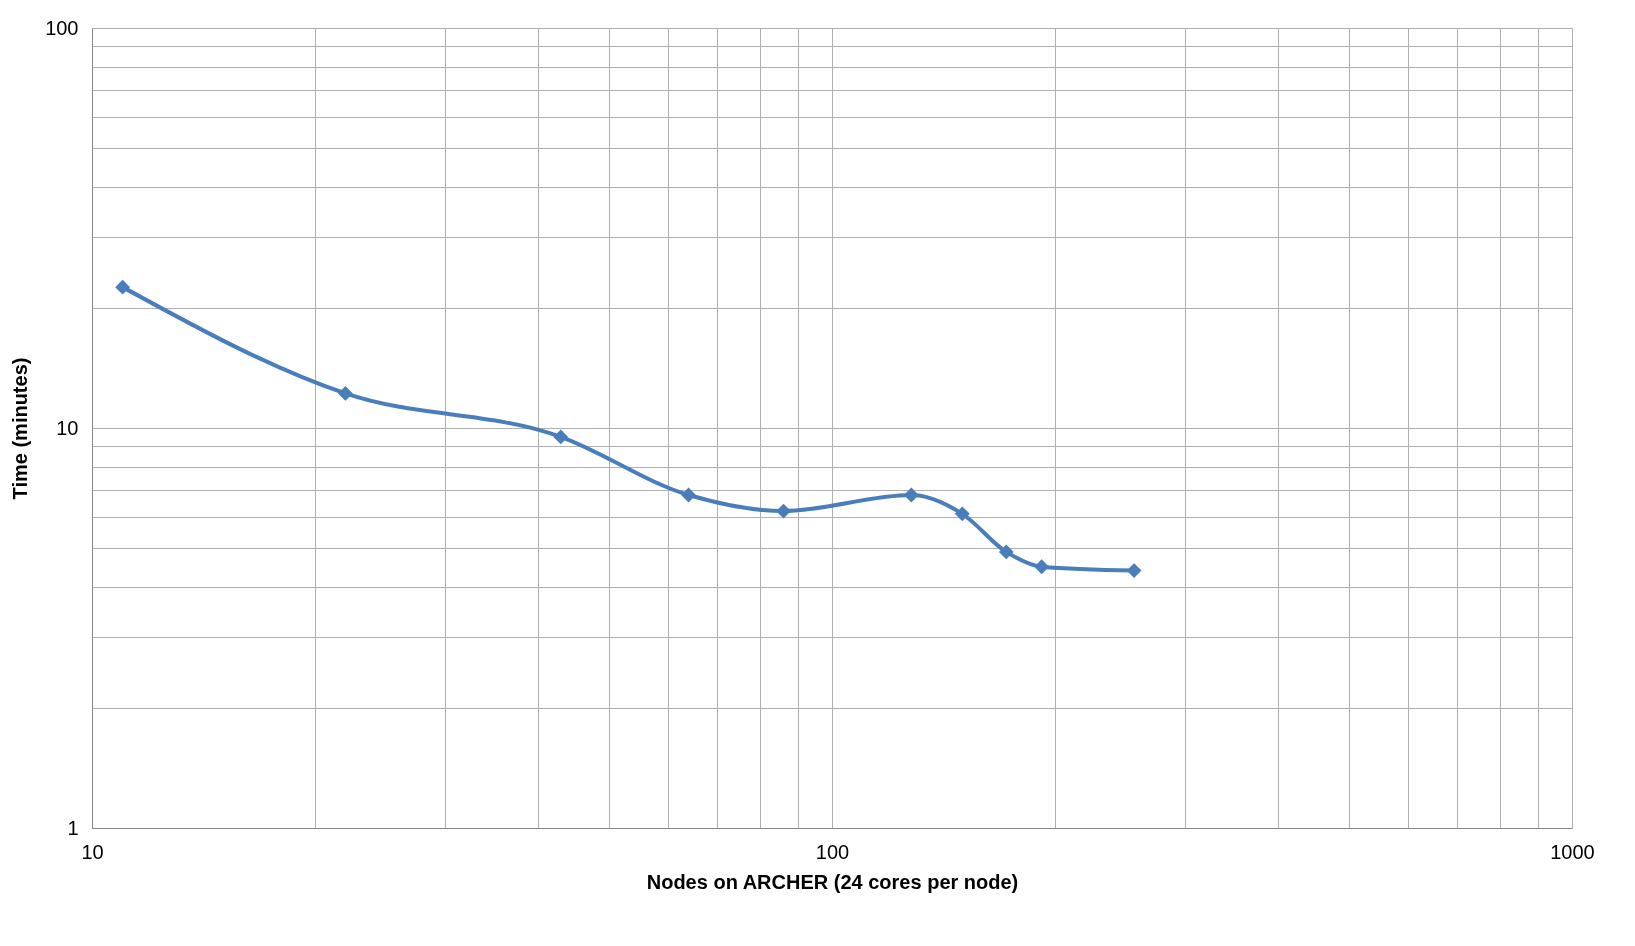 The image size is (1635, 946). What do you see at coordinates (20, 428) in the screenshot?
I see `y-axis-title: Time (minutes)` at bounding box center [20, 428].